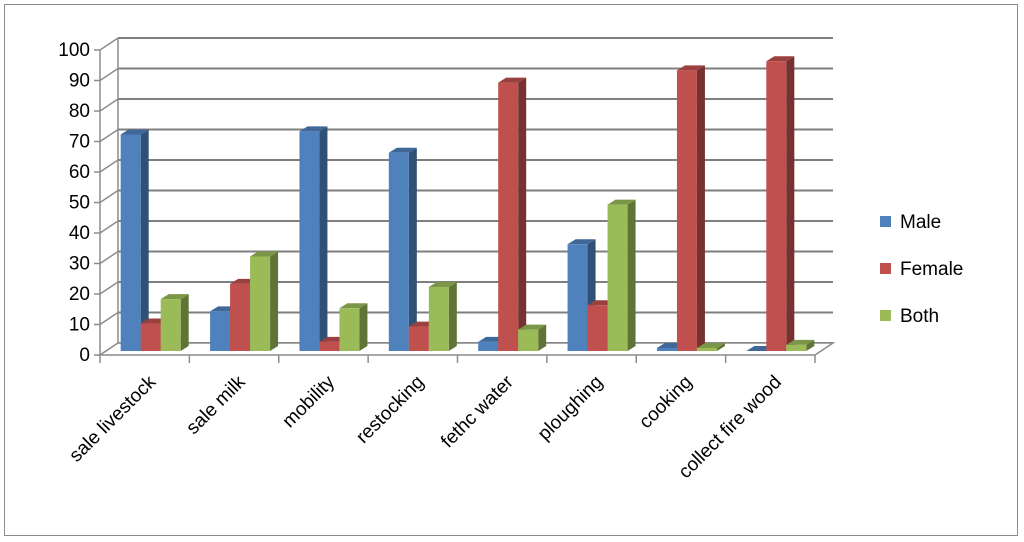 The height and width of the screenshot is (542, 1024). I want to click on x-tick-label: cooking, so click(665, 402).